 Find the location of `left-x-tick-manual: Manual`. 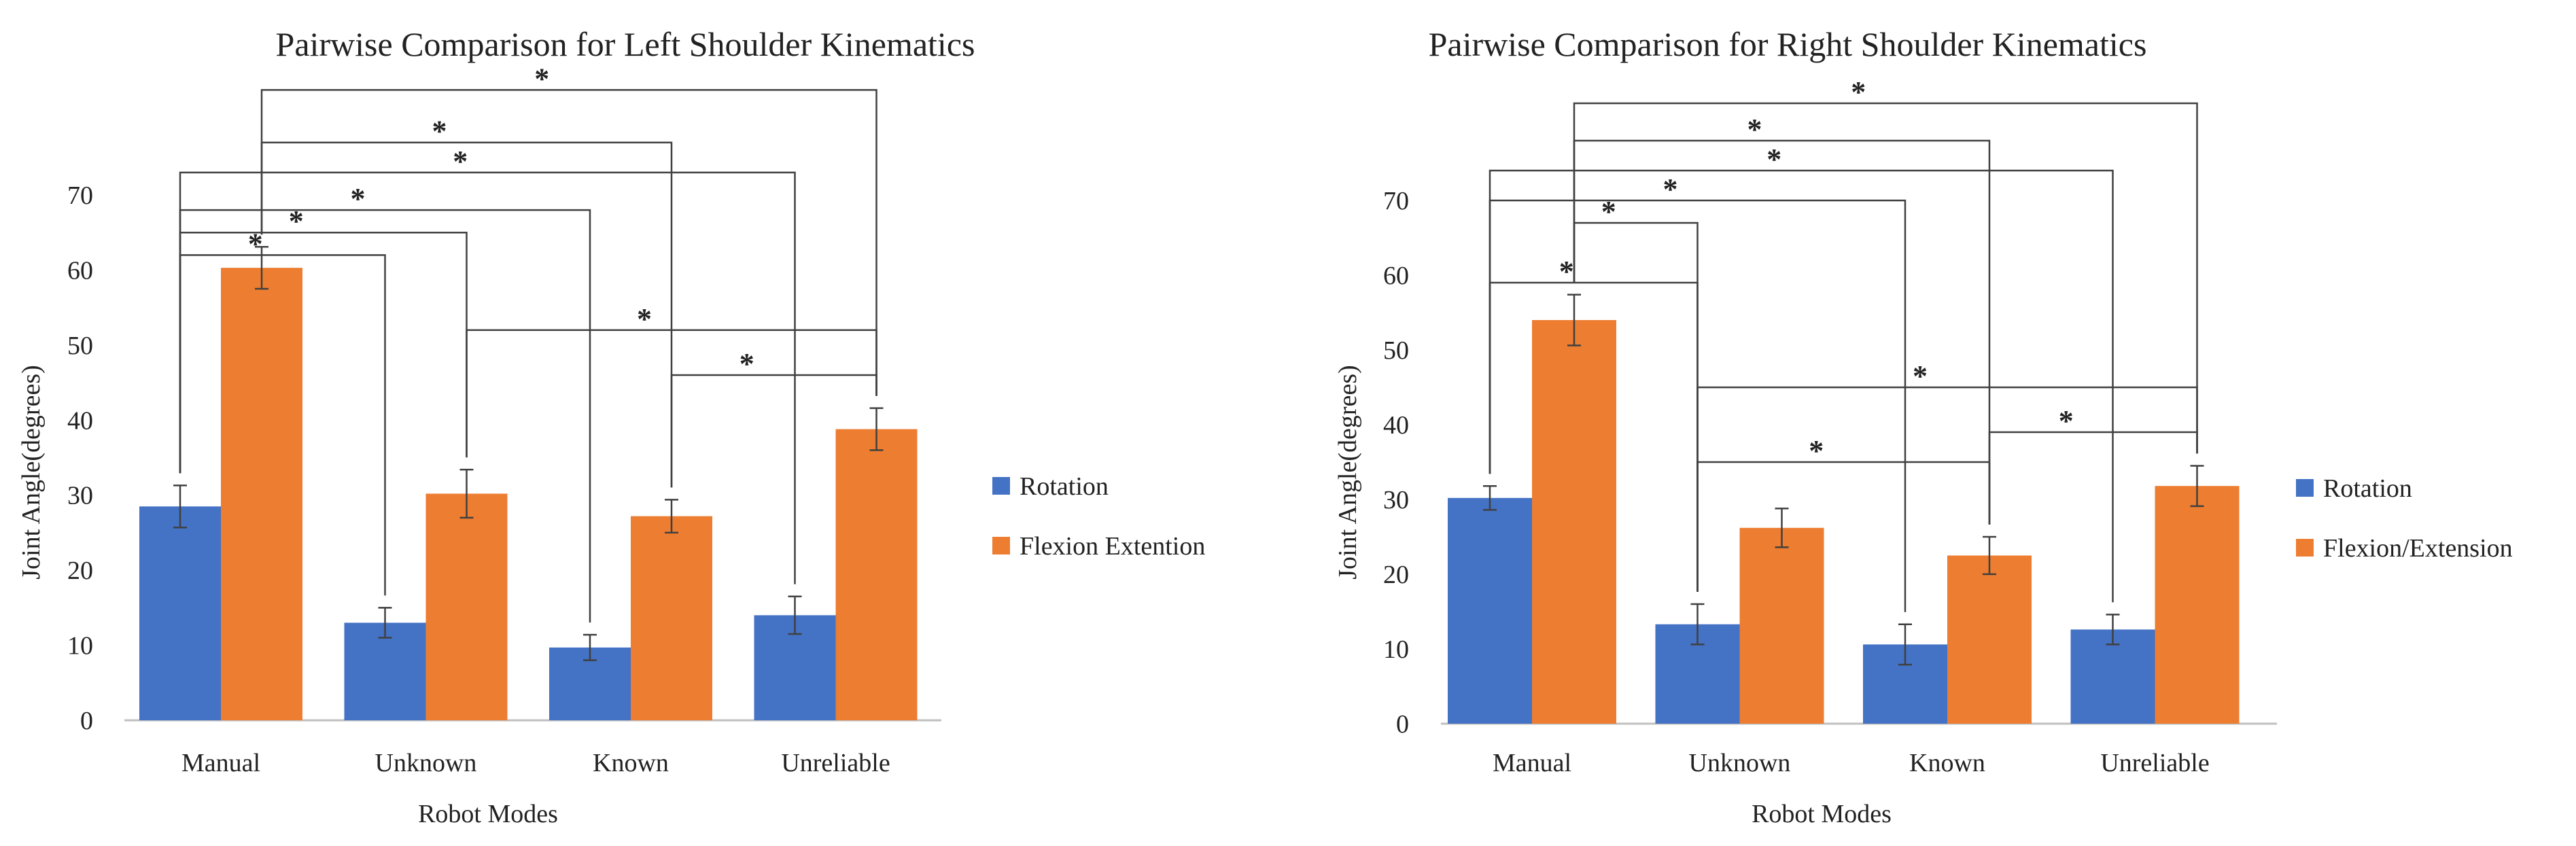

left-x-tick-manual: Manual is located at coordinates (220, 763).